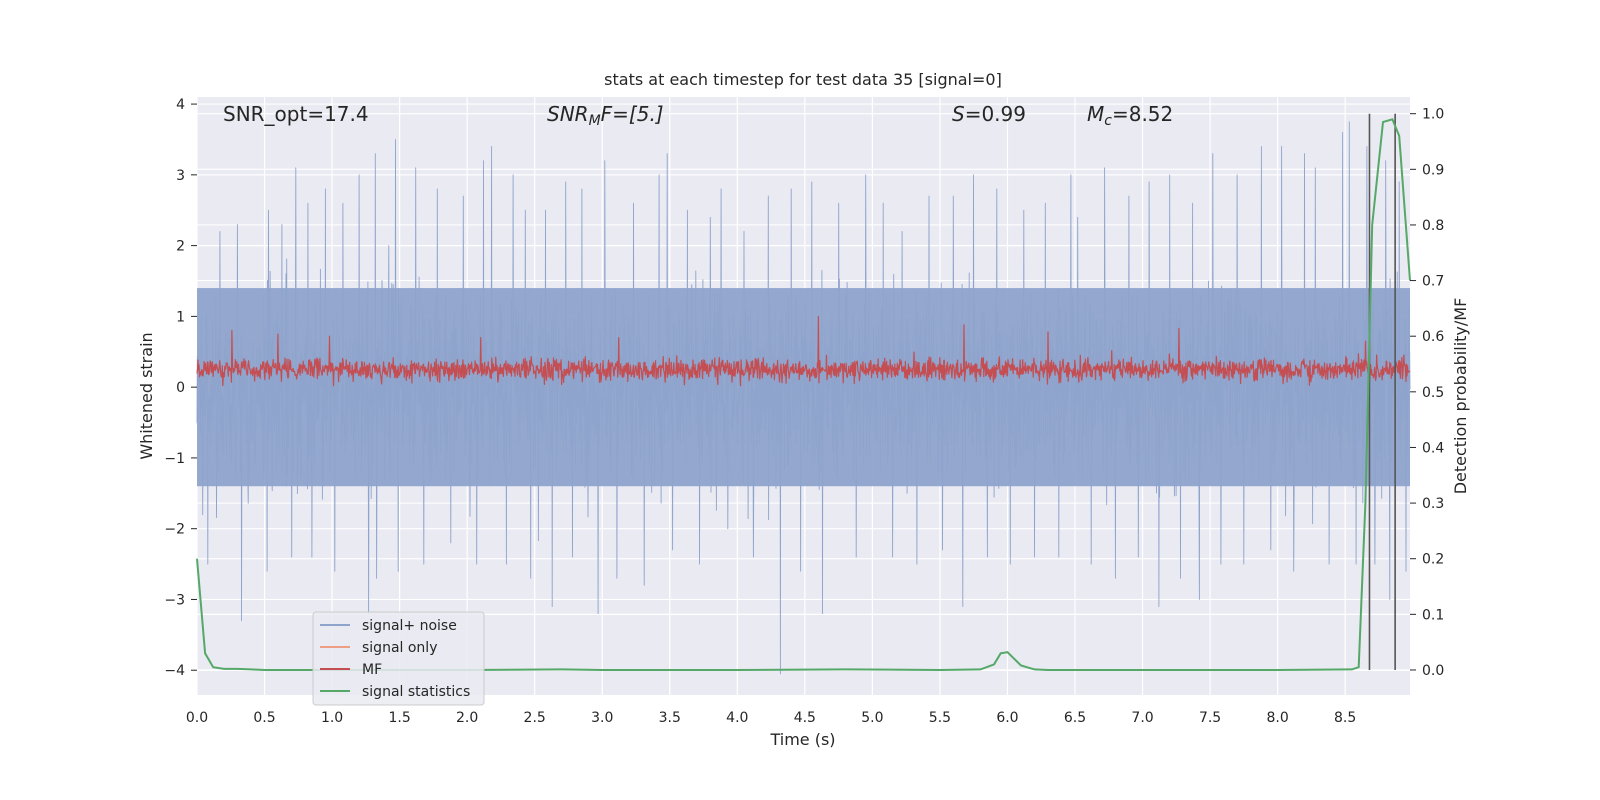 The width and height of the screenshot is (1600, 800). I want to click on legend-box, so click(398, 658).